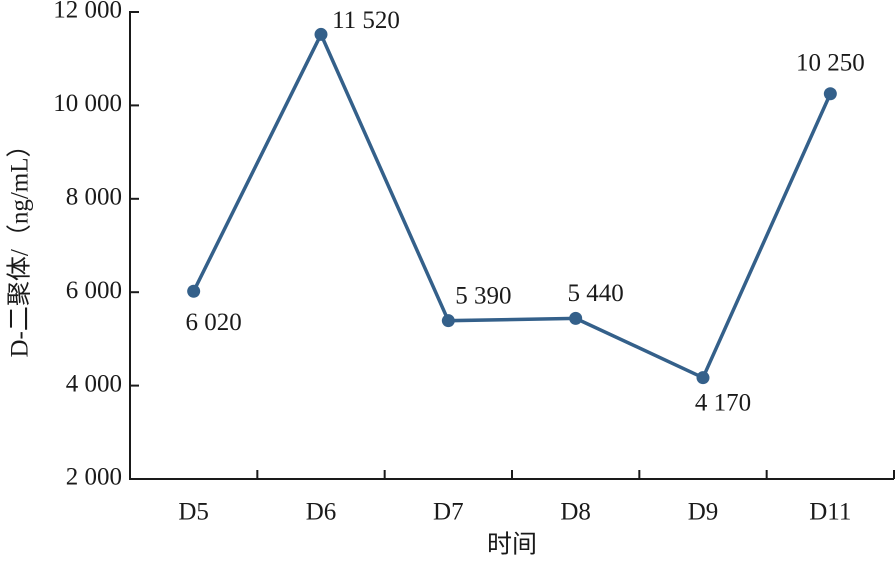 The width and height of the screenshot is (896, 563). I want to click on y-tick-label: 4 000, so click(94, 383).